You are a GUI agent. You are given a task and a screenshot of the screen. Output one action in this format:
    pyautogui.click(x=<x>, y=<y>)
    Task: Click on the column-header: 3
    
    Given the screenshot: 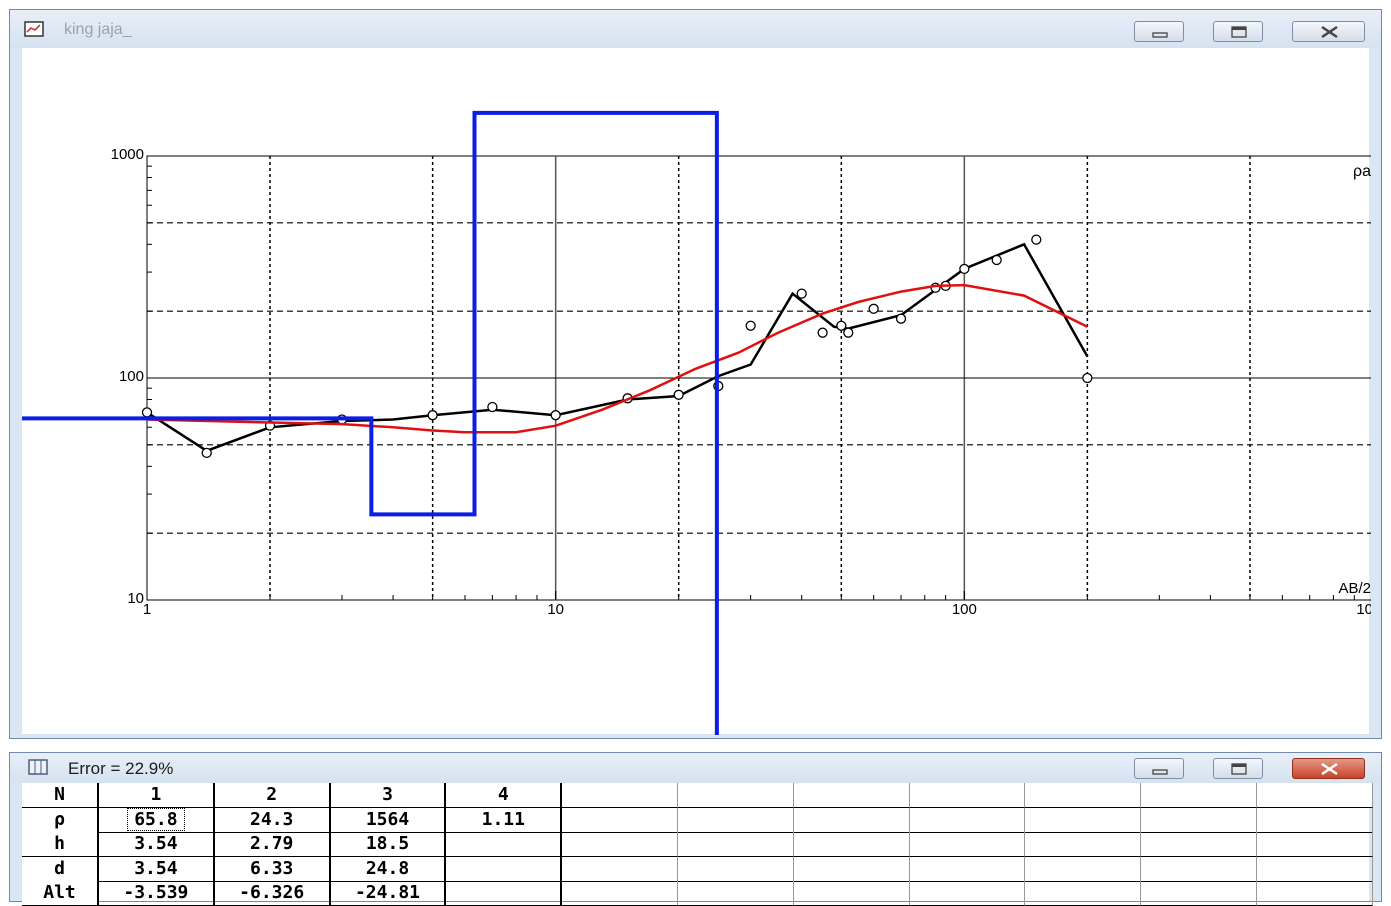 What is the action you would take?
    pyautogui.click(x=388, y=795)
    